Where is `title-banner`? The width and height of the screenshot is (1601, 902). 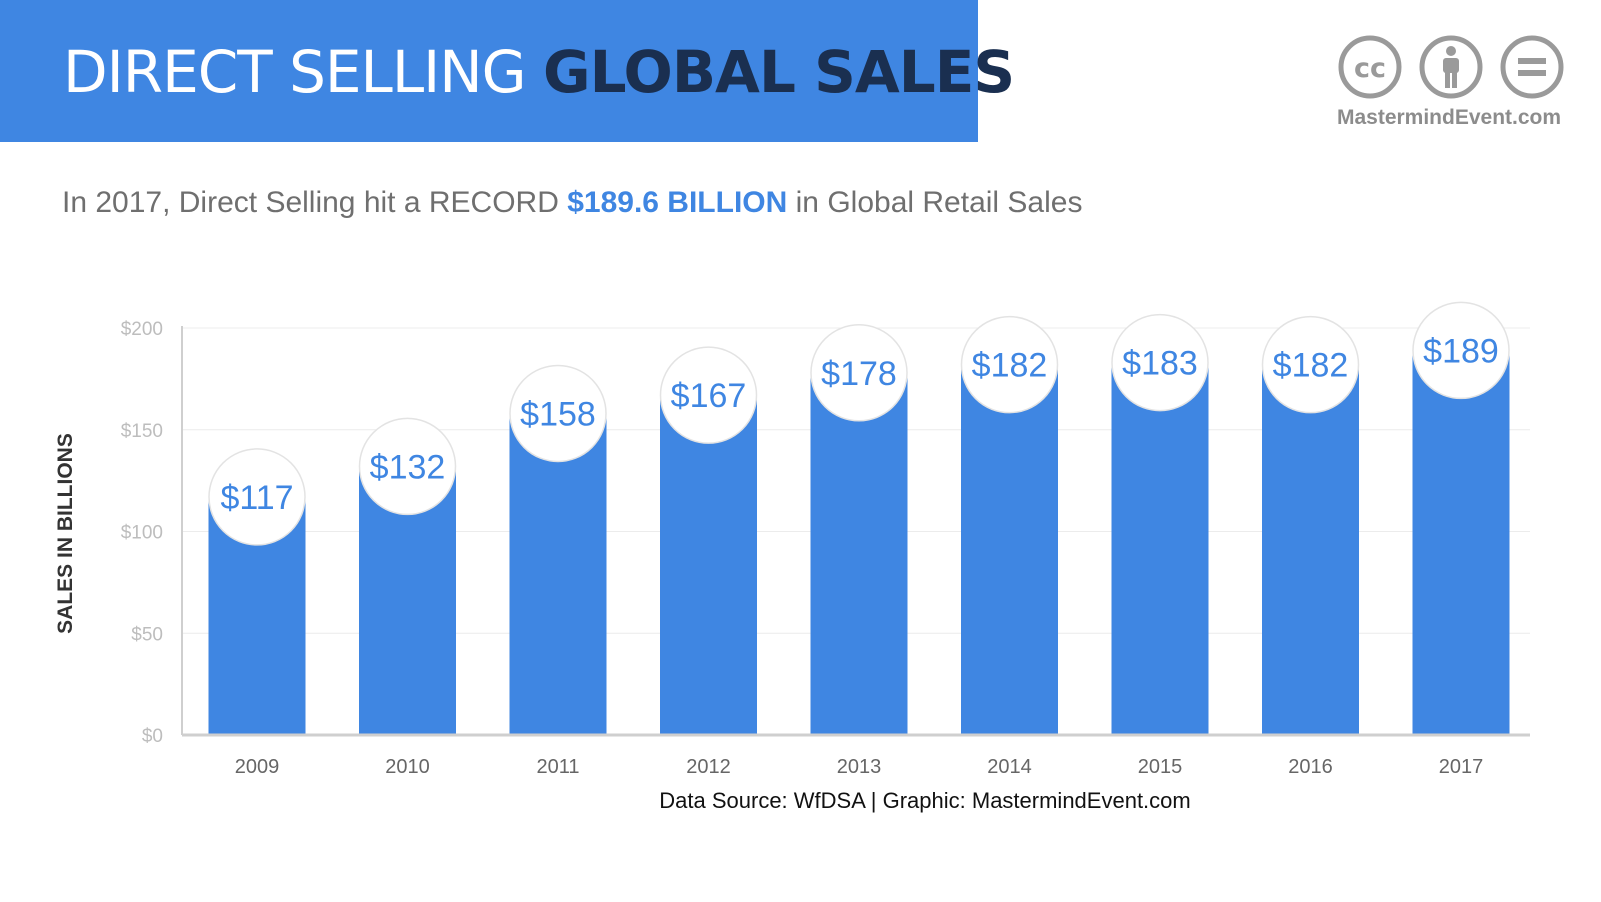
title-banner is located at coordinates (489, 71).